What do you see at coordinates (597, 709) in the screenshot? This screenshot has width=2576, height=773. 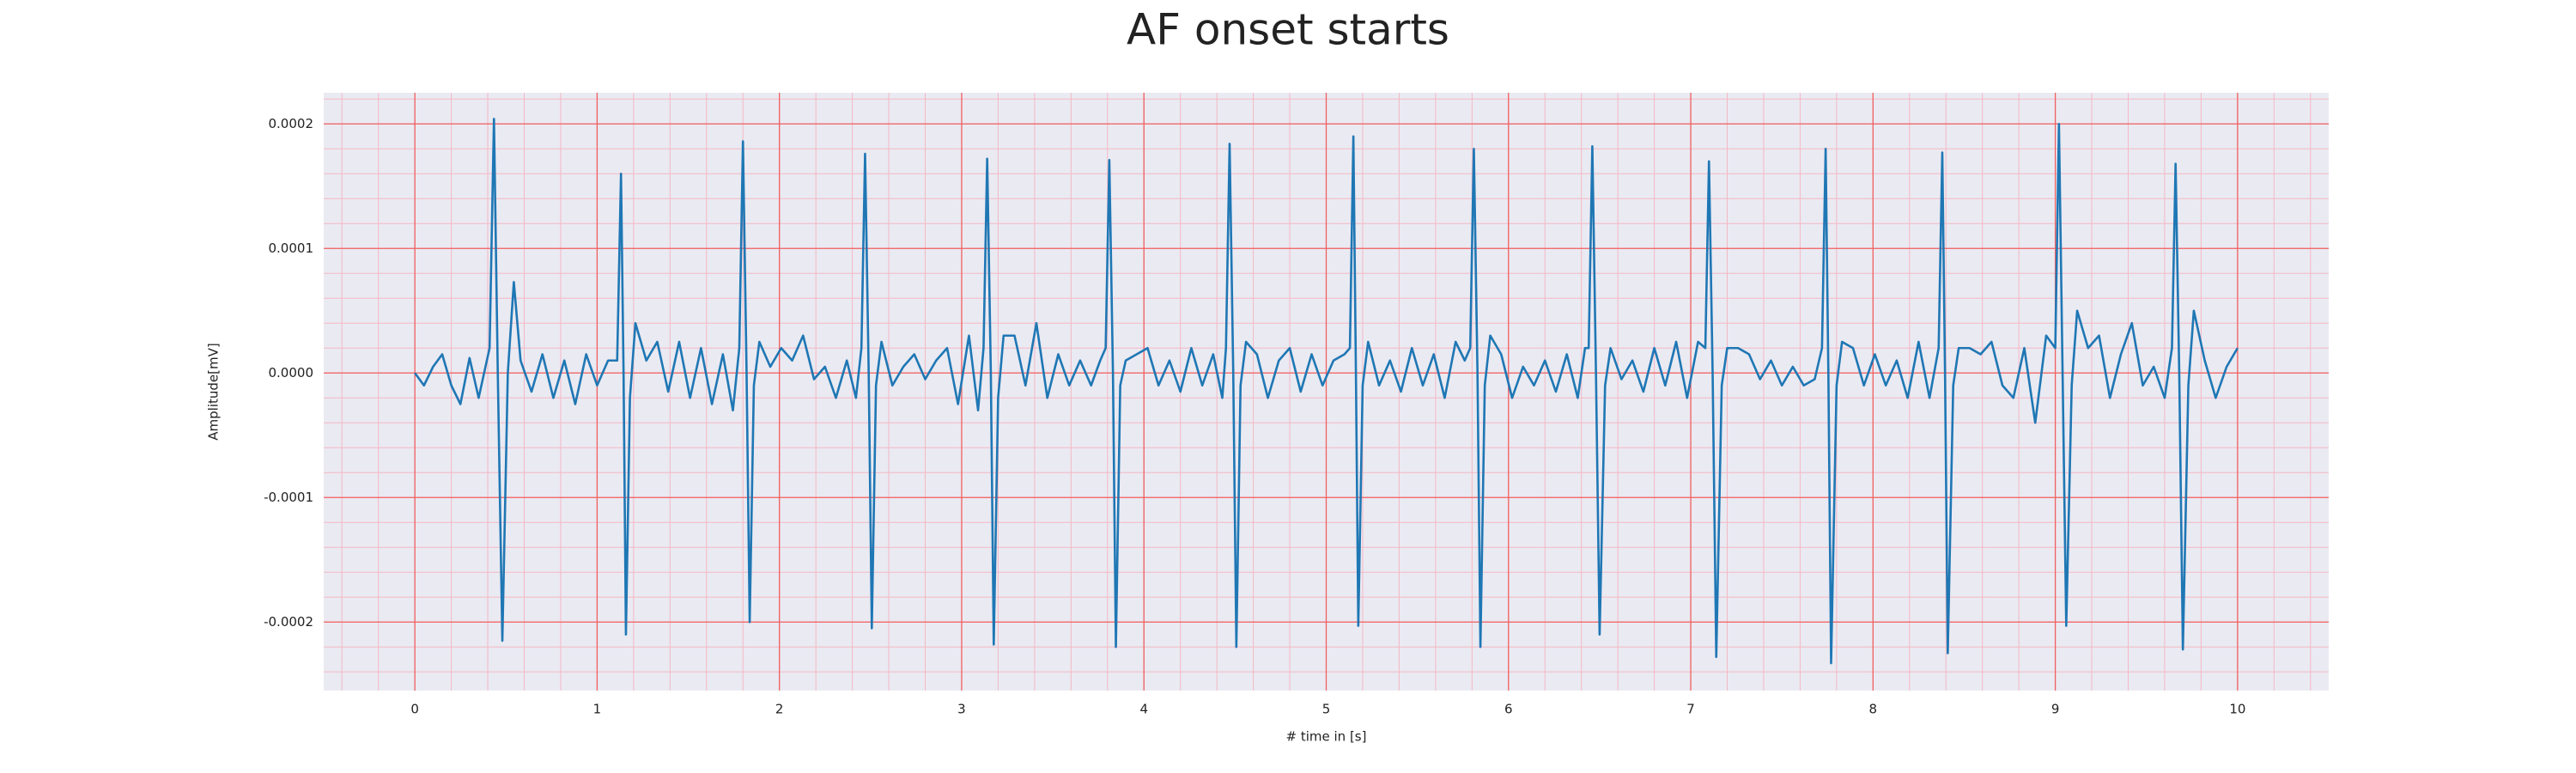 I see `x-tick-label: 1` at bounding box center [597, 709].